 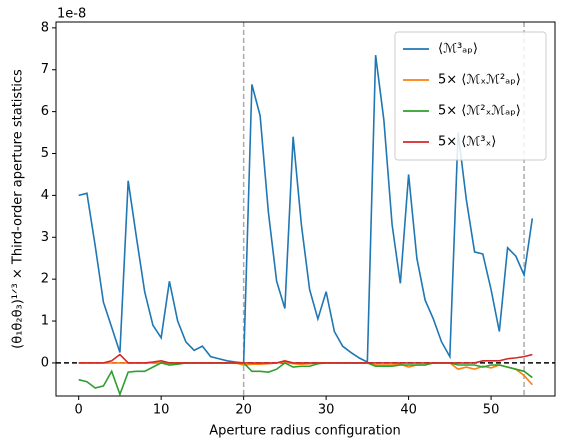 I want to click on legend-label: 5× ⟨ℳ³ₓ⟩, so click(x=467, y=142).